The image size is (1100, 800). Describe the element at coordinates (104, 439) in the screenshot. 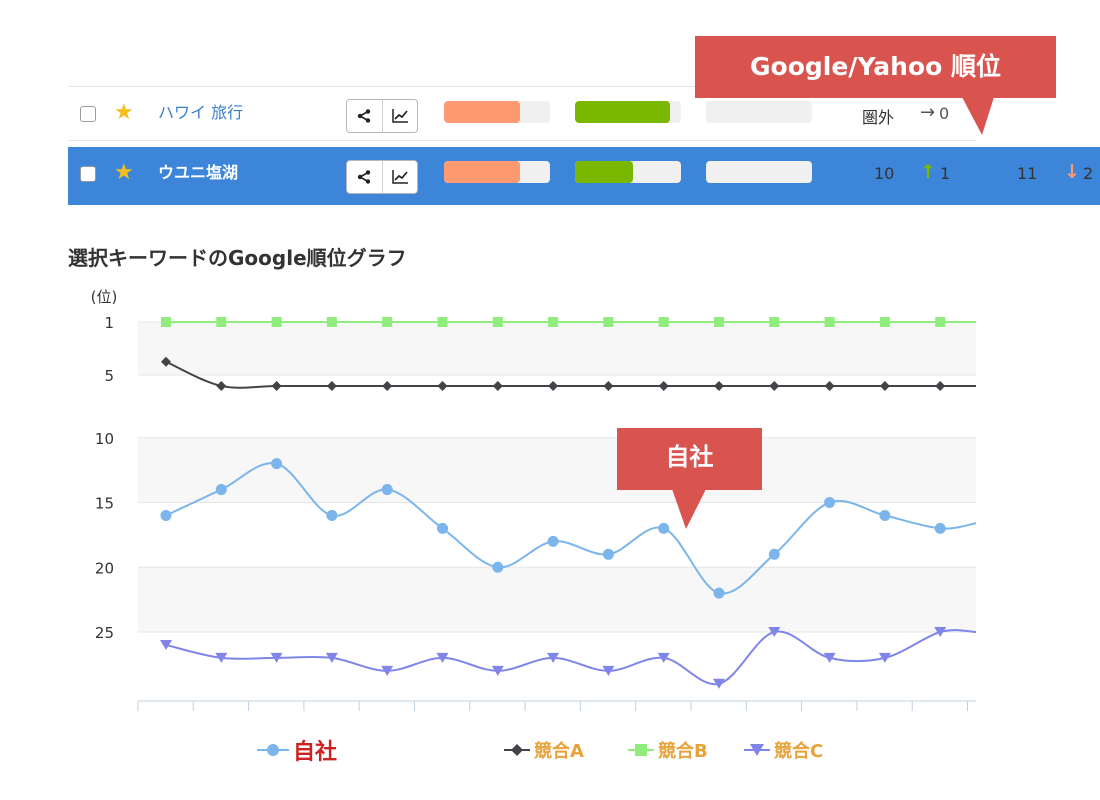

I see `y-tick-label: 10` at that location.